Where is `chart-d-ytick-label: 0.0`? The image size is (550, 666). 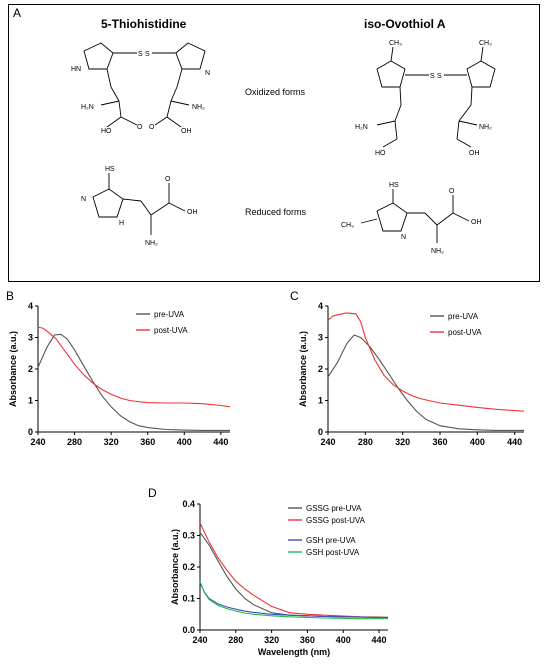 chart-d-ytick-label: 0.0 is located at coordinates (188, 630).